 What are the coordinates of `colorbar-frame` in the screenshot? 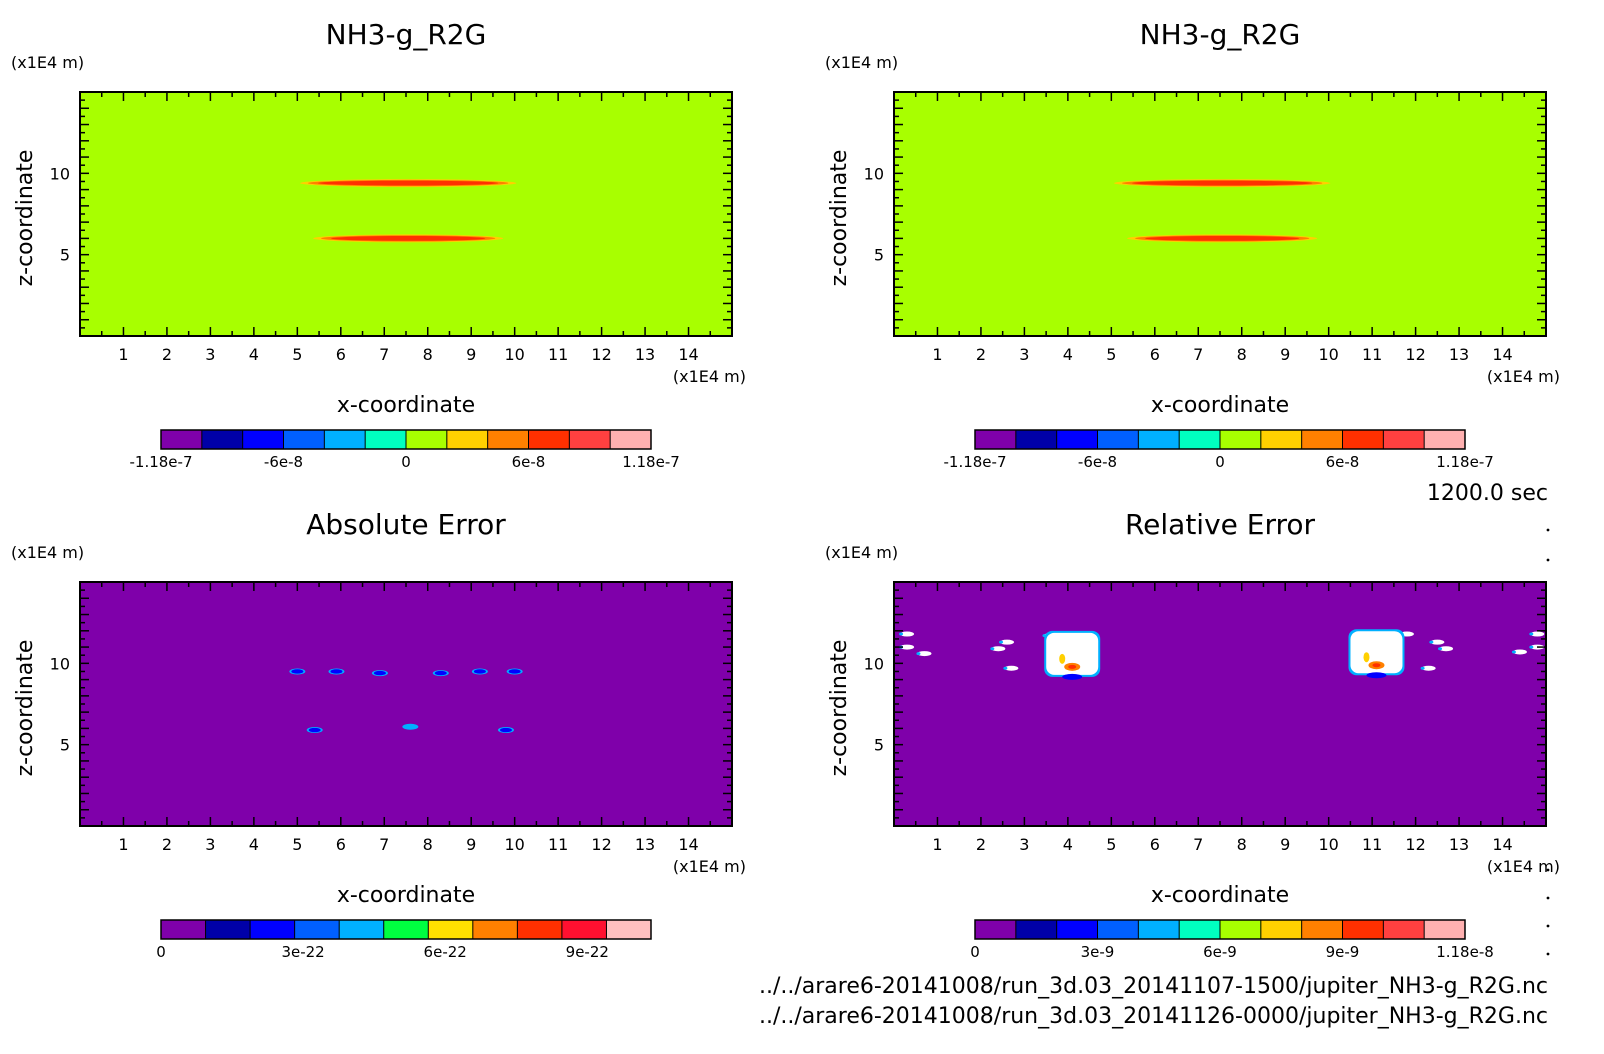 It's located at (406, 929).